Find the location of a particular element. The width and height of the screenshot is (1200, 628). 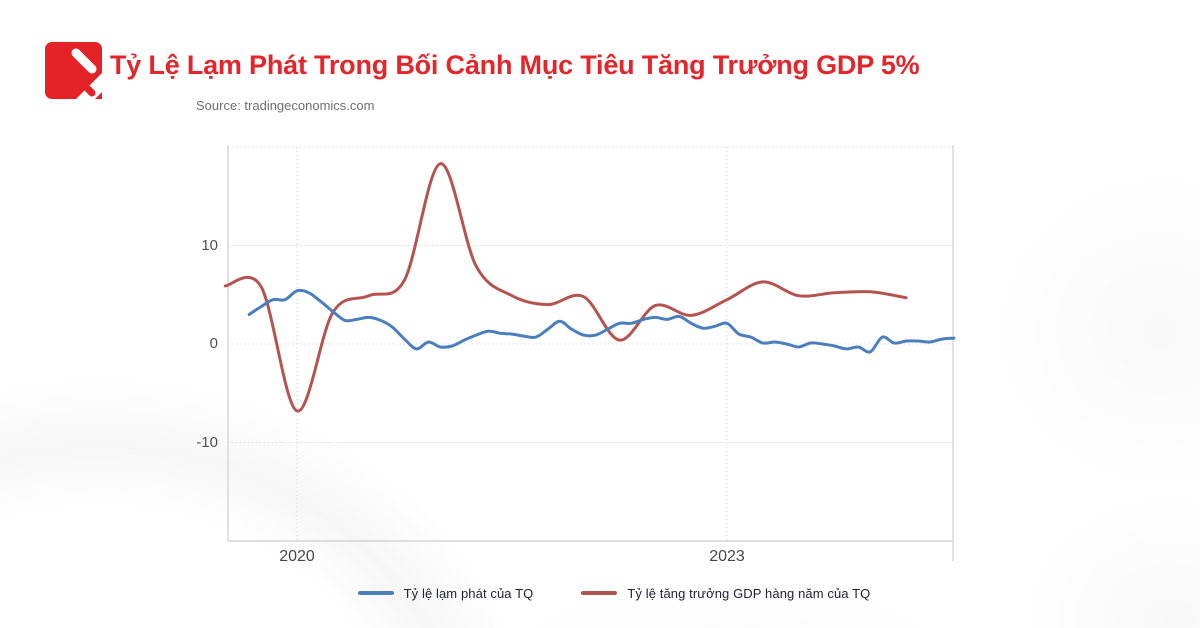

inflation-line is located at coordinates (601, 321).